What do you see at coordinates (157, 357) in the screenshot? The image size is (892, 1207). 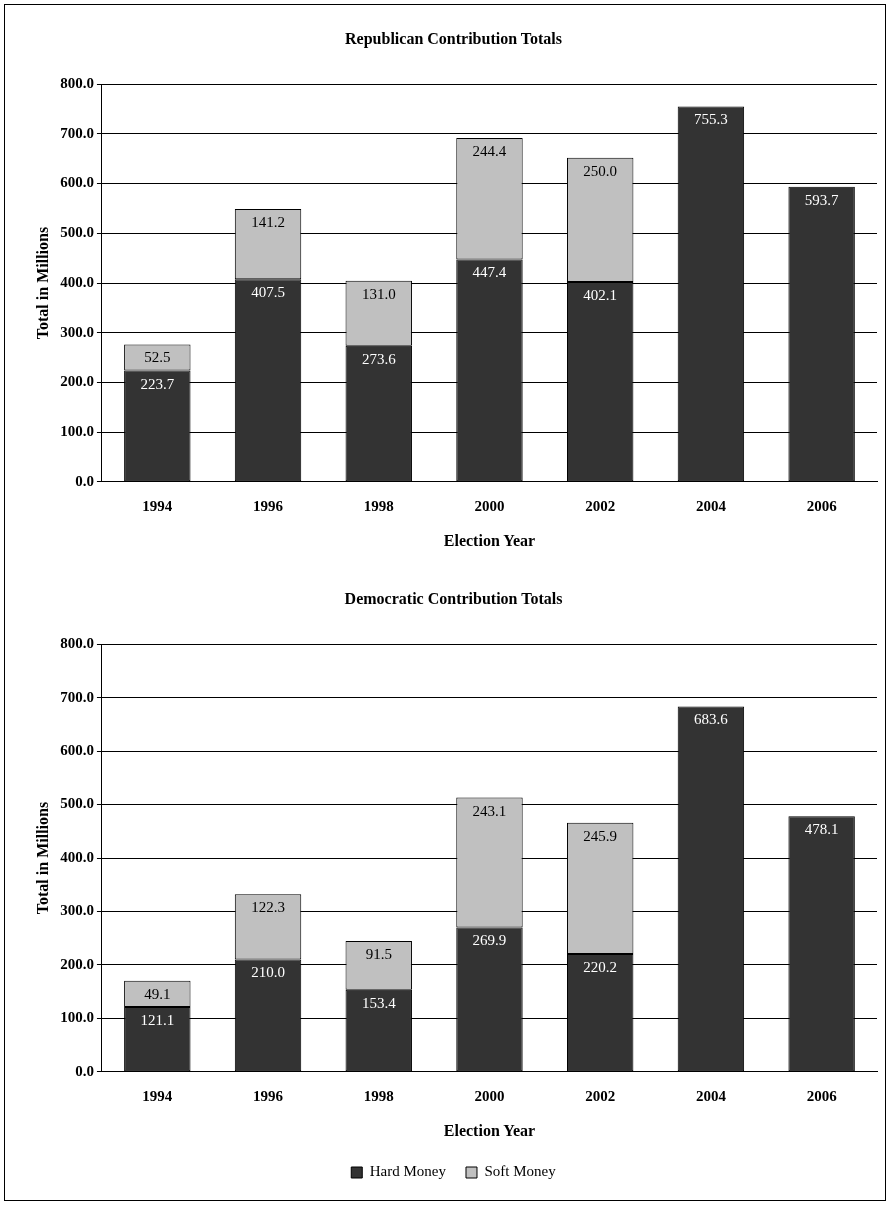 I see `data-label: 52.5` at bounding box center [157, 357].